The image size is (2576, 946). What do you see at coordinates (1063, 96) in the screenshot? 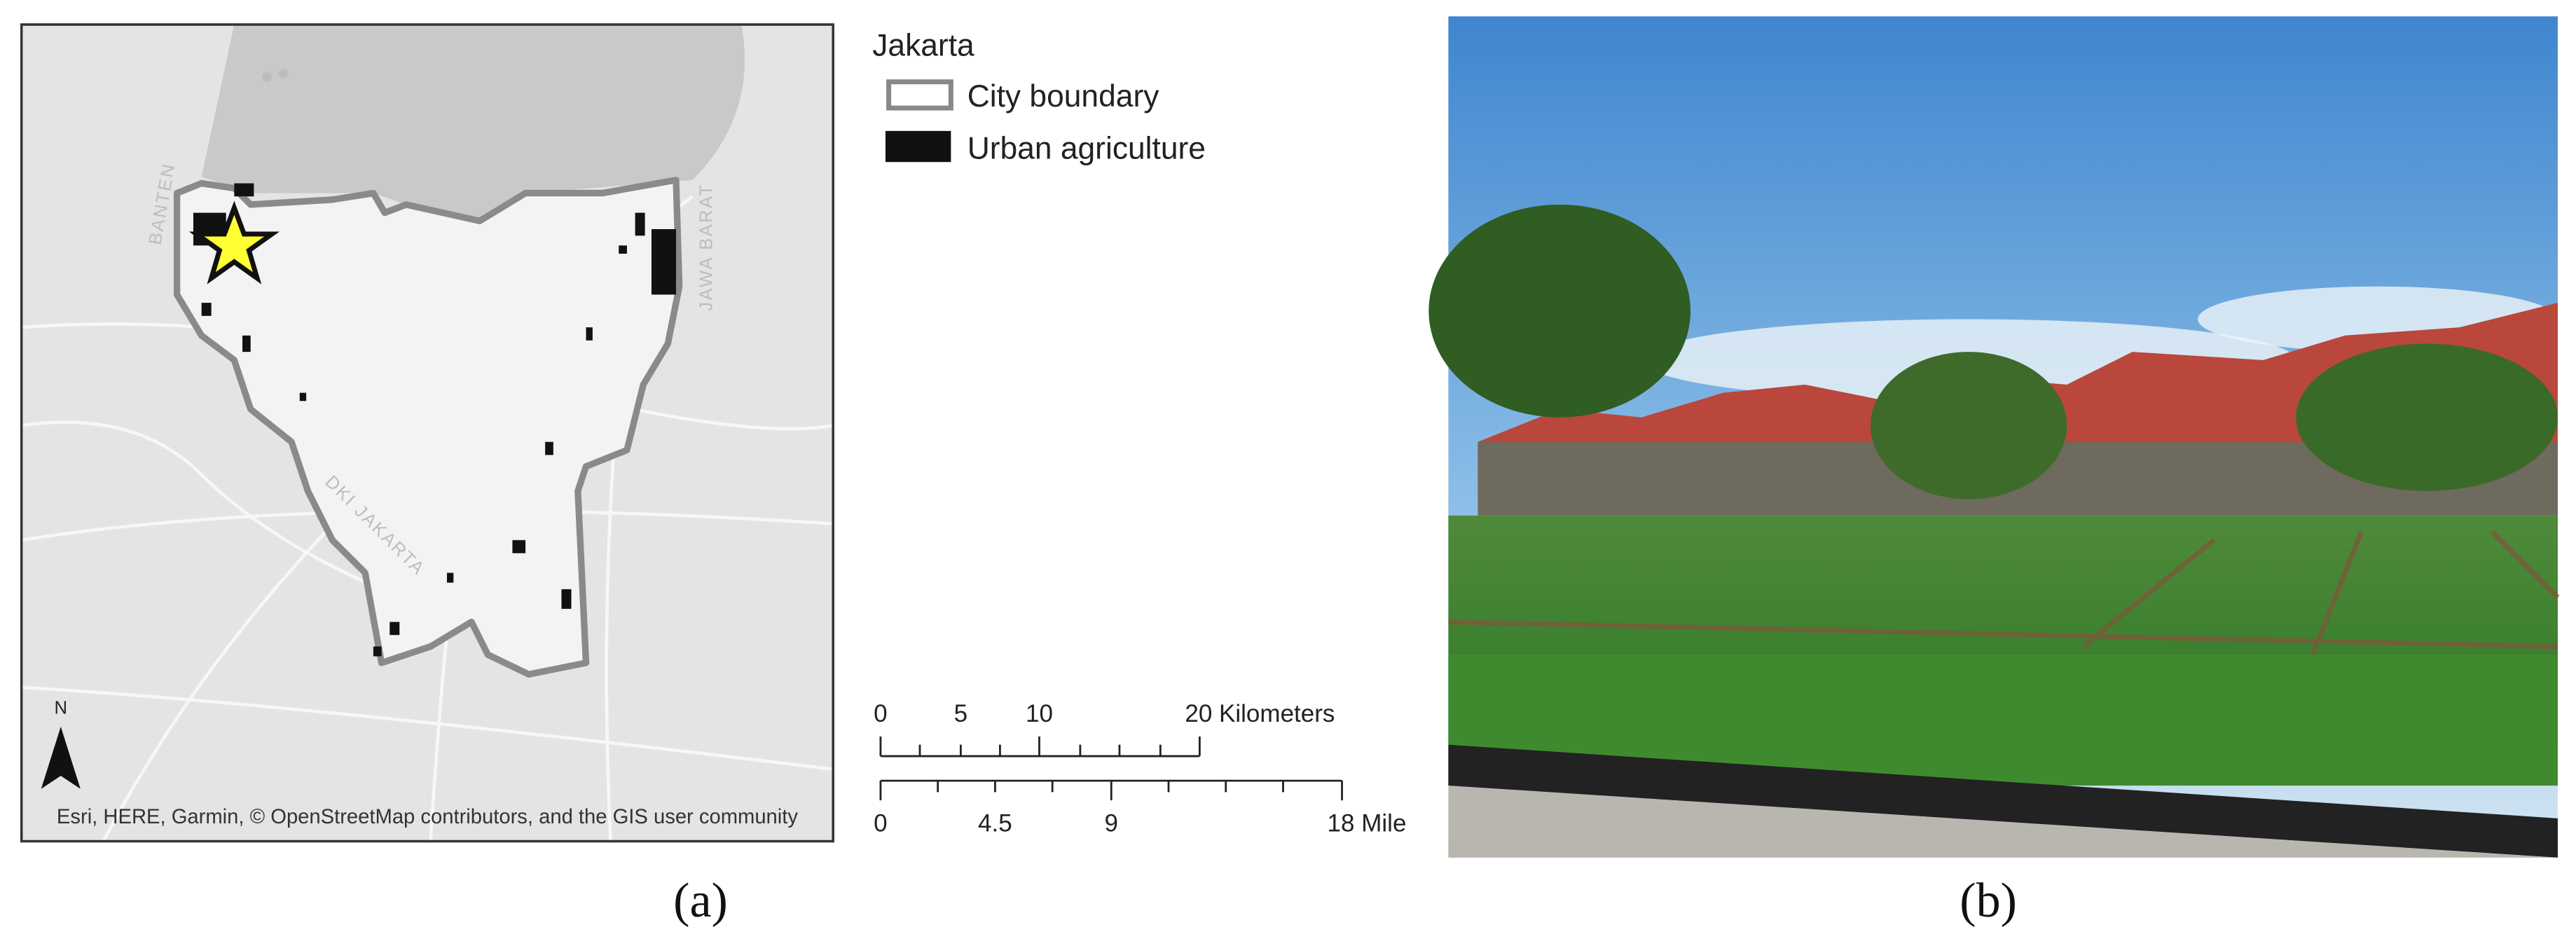
I see `legend-item: City boundary` at bounding box center [1063, 96].